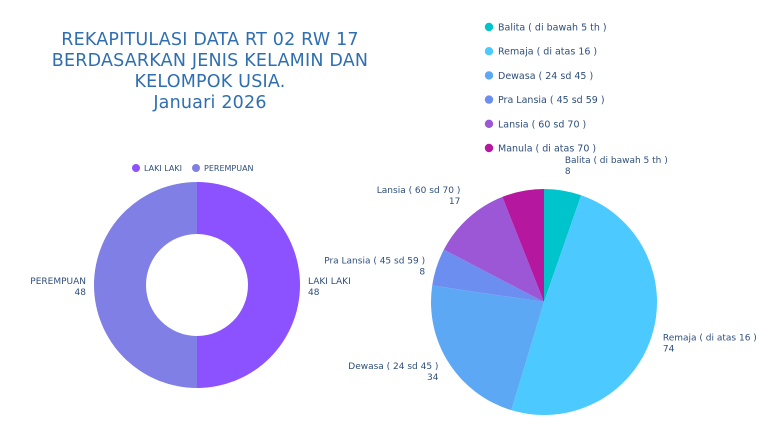 Image resolution: width=768 pixels, height=432 pixels. What do you see at coordinates (210, 40) in the screenshot?
I see `title-line-1: REKAPITULASI DATA RT 02 RW 17` at bounding box center [210, 40].